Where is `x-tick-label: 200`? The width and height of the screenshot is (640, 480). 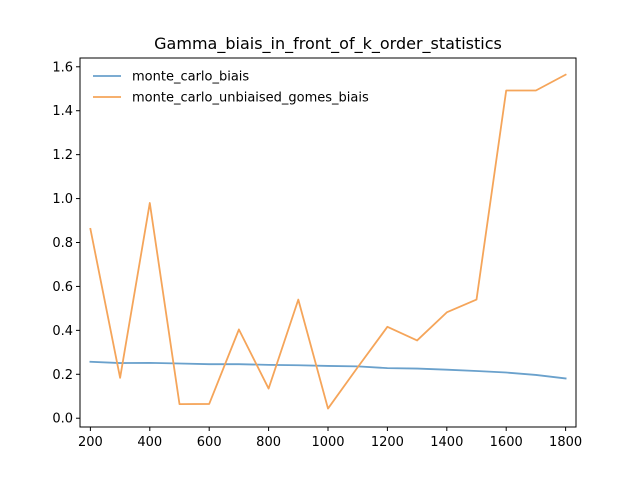
x-tick-label: 200 is located at coordinates (90, 442).